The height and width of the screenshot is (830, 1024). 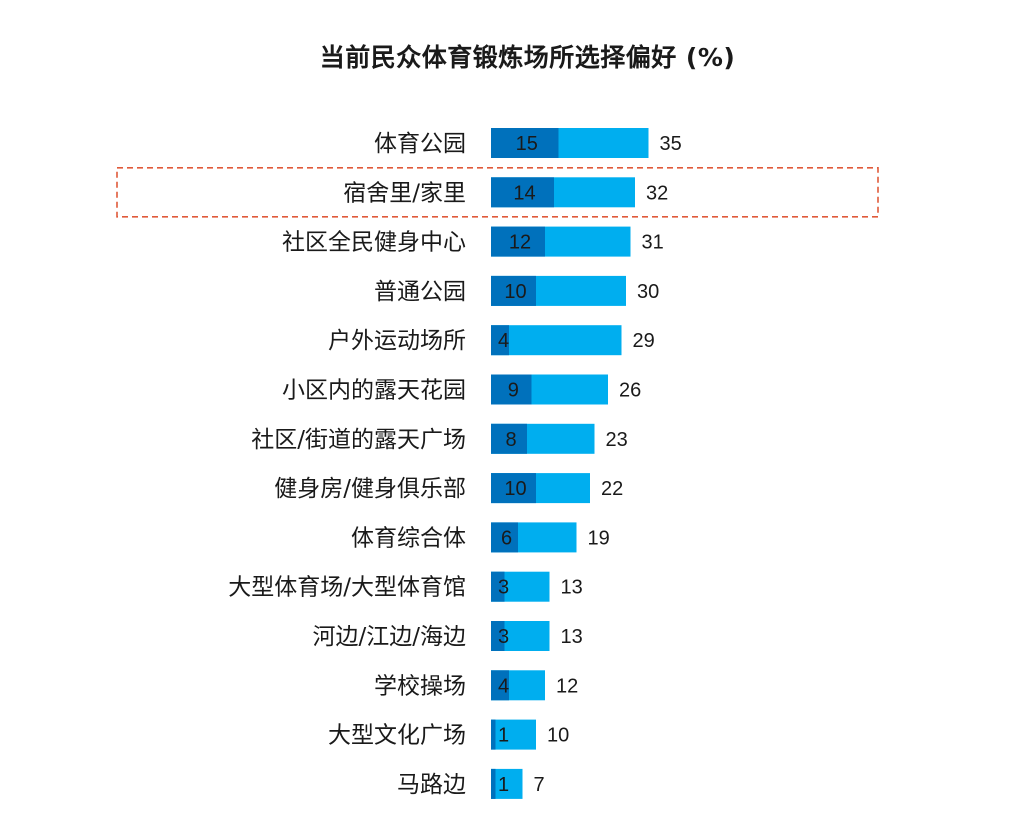 I want to click on inner-value-label: 9, so click(x=513, y=391).